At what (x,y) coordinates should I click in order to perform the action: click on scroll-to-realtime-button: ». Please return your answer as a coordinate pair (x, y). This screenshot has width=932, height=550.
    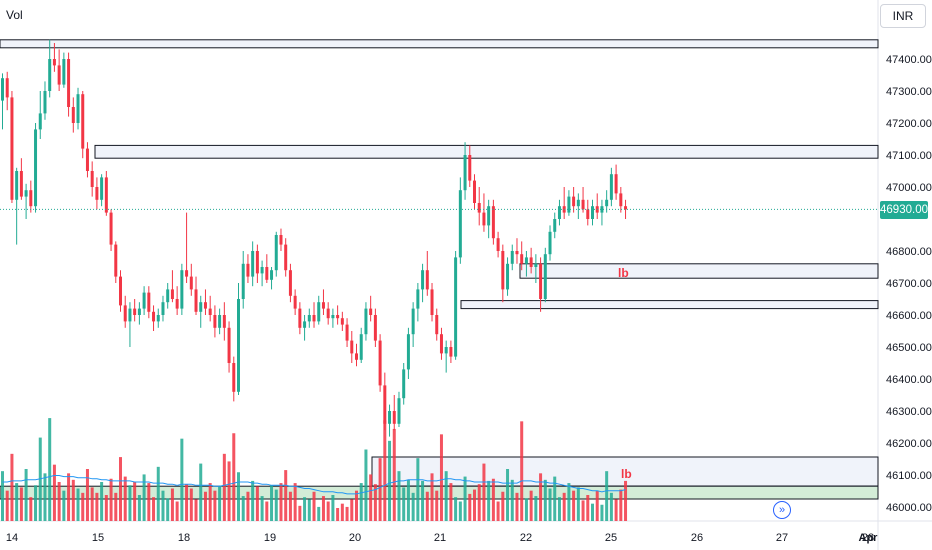
    Looking at the image, I should click on (782, 510).